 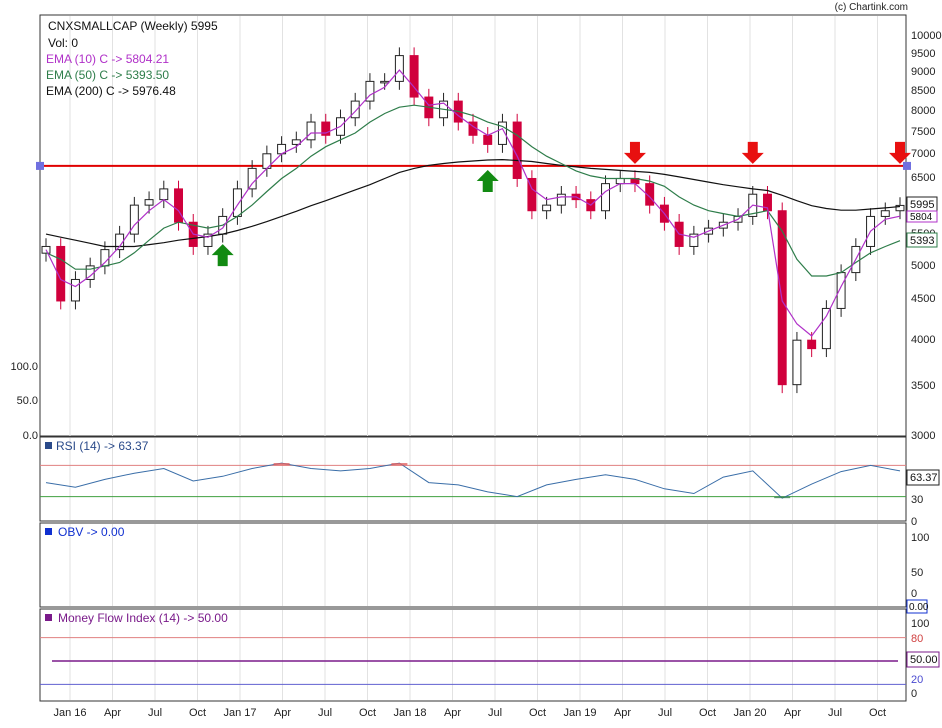 What do you see at coordinates (409, 713) in the screenshot?
I see `x-tick-label: Jan 18` at bounding box center [409, 713].